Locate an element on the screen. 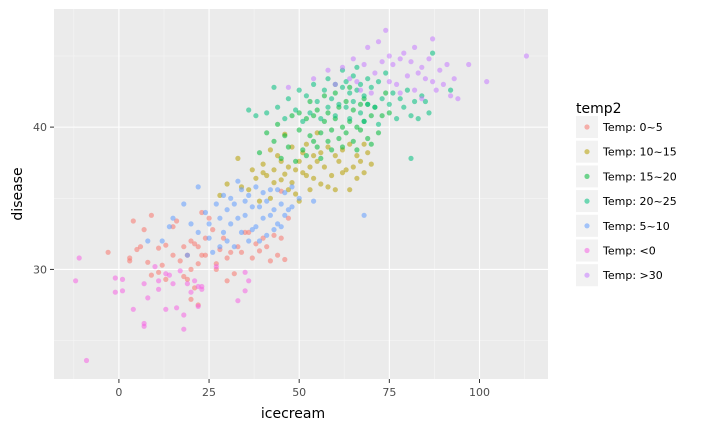 This screenshot has width=711, height=430. x-tick-label: 75 is located at coordinates (389, 392).